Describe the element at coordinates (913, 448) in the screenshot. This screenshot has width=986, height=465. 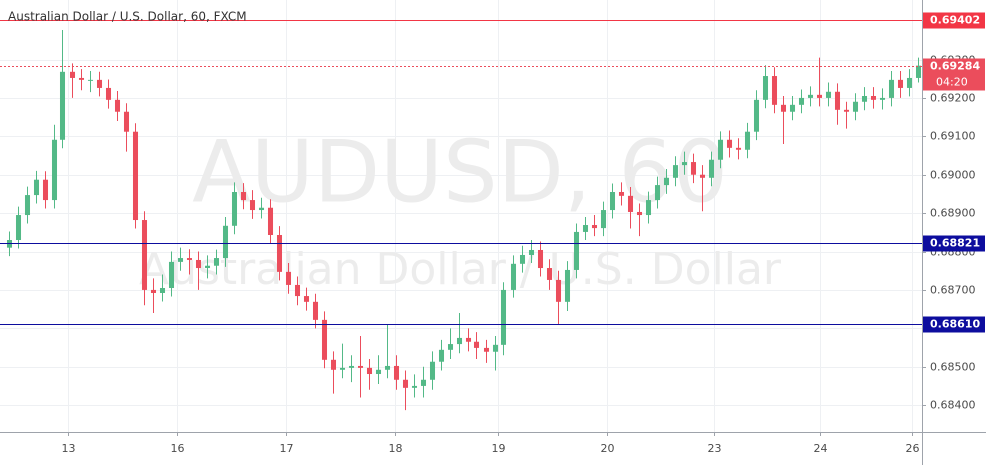
I see `x-tick-label: 26` at that location.